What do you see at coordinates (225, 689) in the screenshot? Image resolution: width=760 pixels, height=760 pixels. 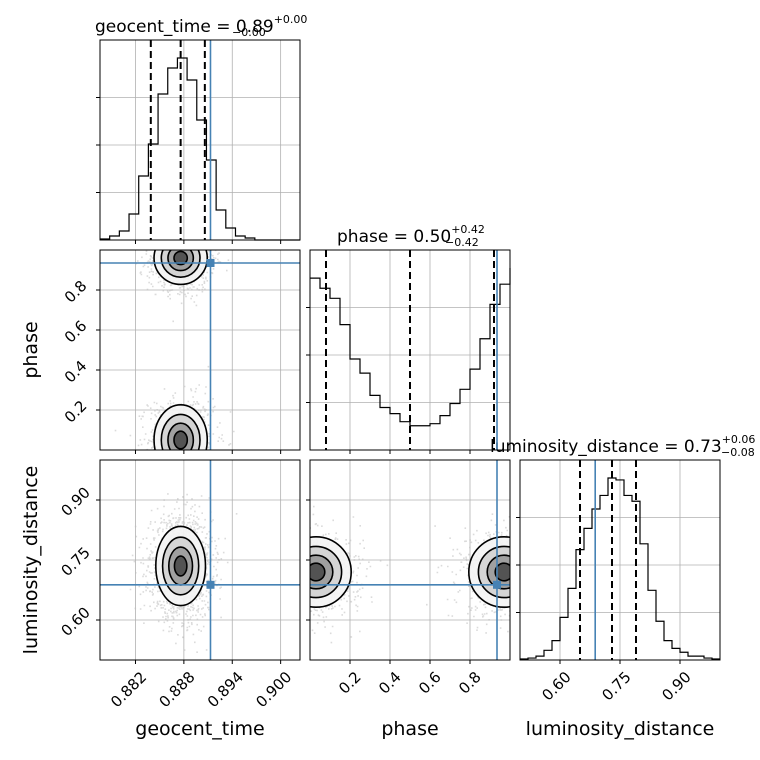 I see `x-tick-label-geocent-time: 0.894` at bounding box center [225, 689].